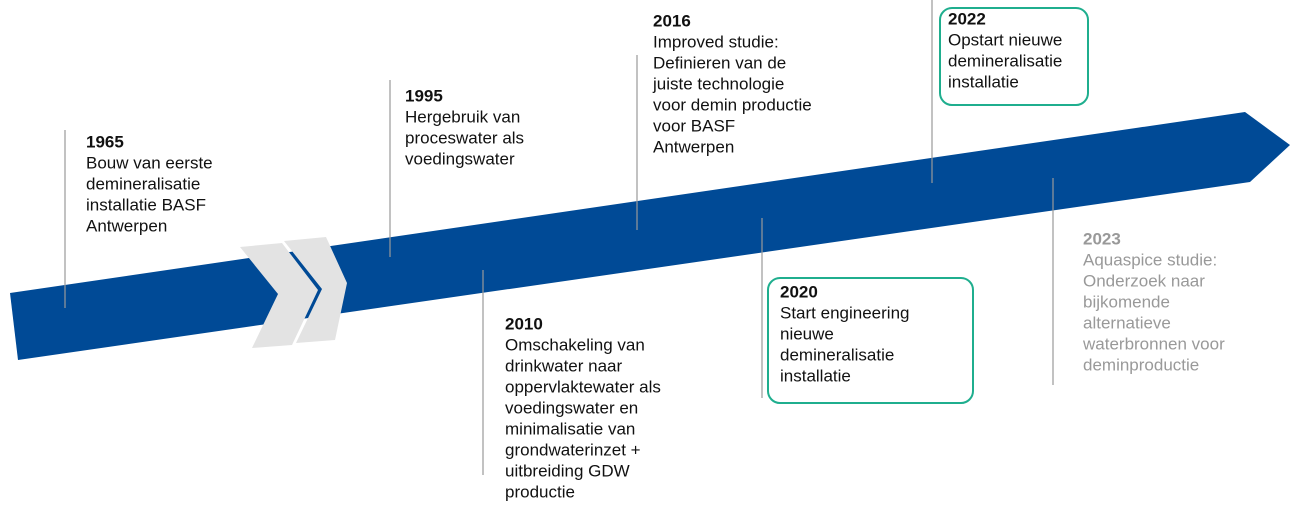 This screenshot has height=520, width=1295. What do you see at coordinates (149, 162) in the screenshot?
I see `event-text: Bouw van eerste` at bounding box center [149, 162].